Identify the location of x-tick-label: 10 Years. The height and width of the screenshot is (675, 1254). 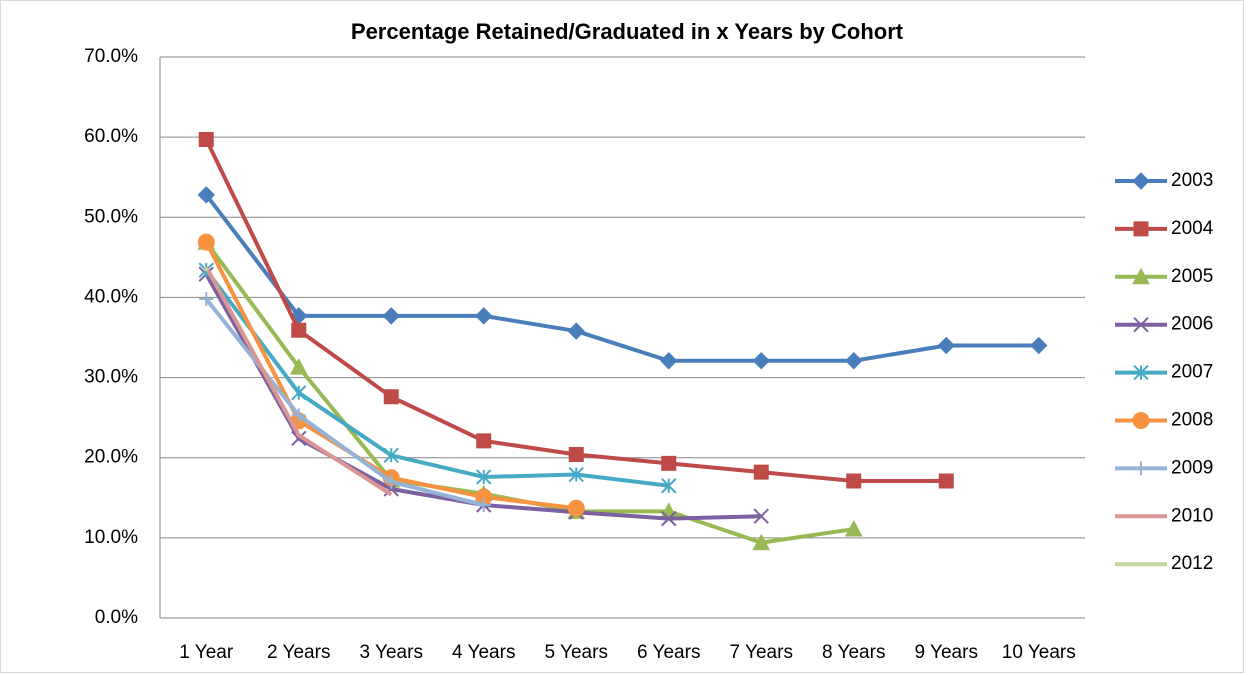
(1039, 652).